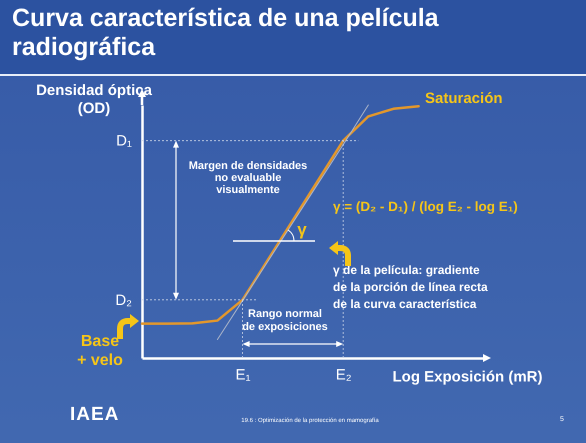  Describe the element at coordinates (94, 100) in the screenshot. I see `y-axis-title: Densidad óptica (OD)` at that location.